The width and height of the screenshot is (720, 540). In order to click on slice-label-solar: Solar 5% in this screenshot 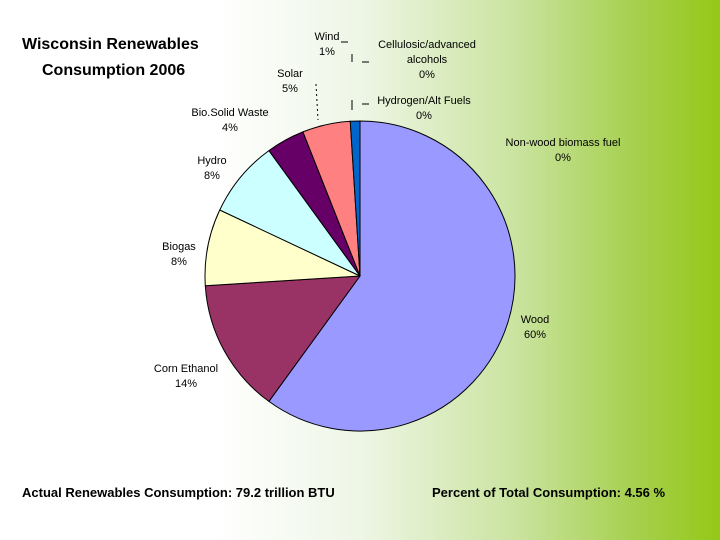, I will do `click(290, 81)`.